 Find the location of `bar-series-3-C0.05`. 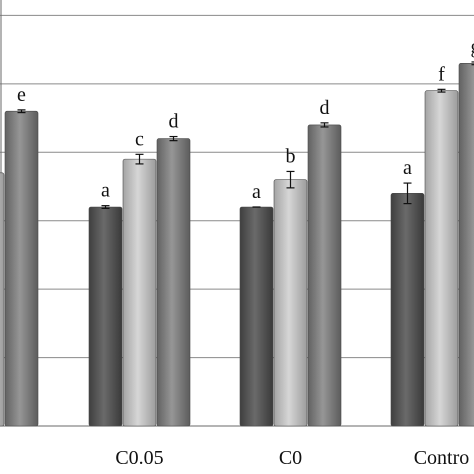

bar-series-3-C0.05 is located at coordinates (173, 282).